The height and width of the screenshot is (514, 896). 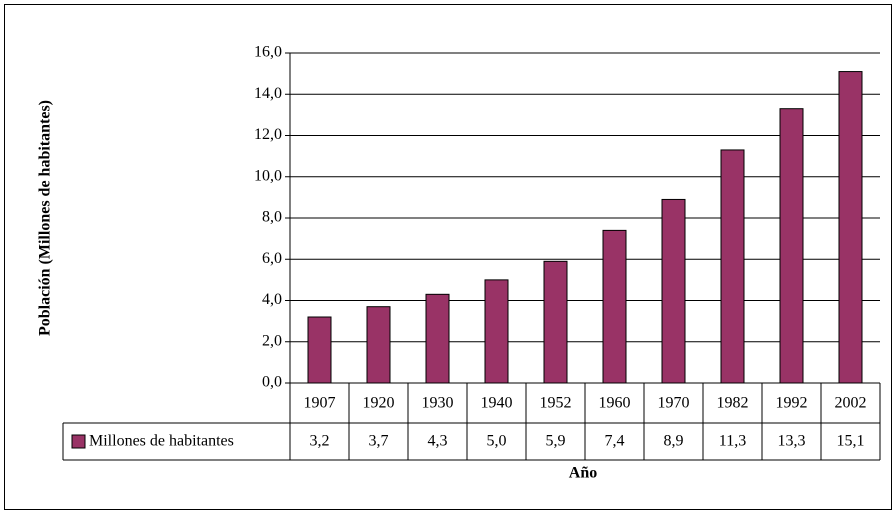 What do you see at coordinates (272, 299) in the screenshot?
I see `y-tick-label: 4,0` at bounding box center [272, 299].